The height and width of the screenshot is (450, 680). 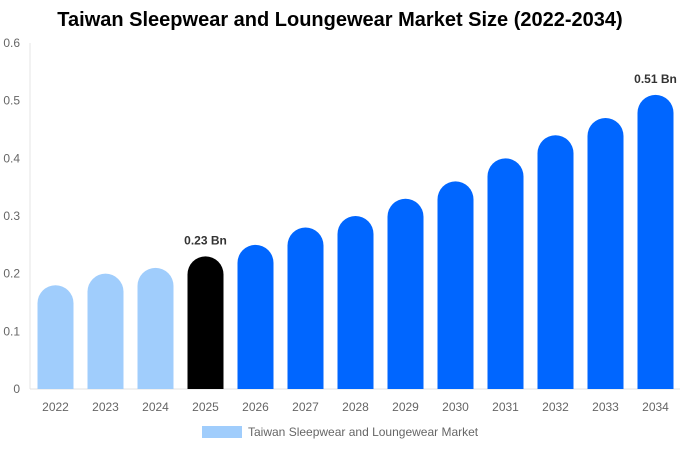 I want to click on x-tick-label: 2031, so click(x=505, y=407).